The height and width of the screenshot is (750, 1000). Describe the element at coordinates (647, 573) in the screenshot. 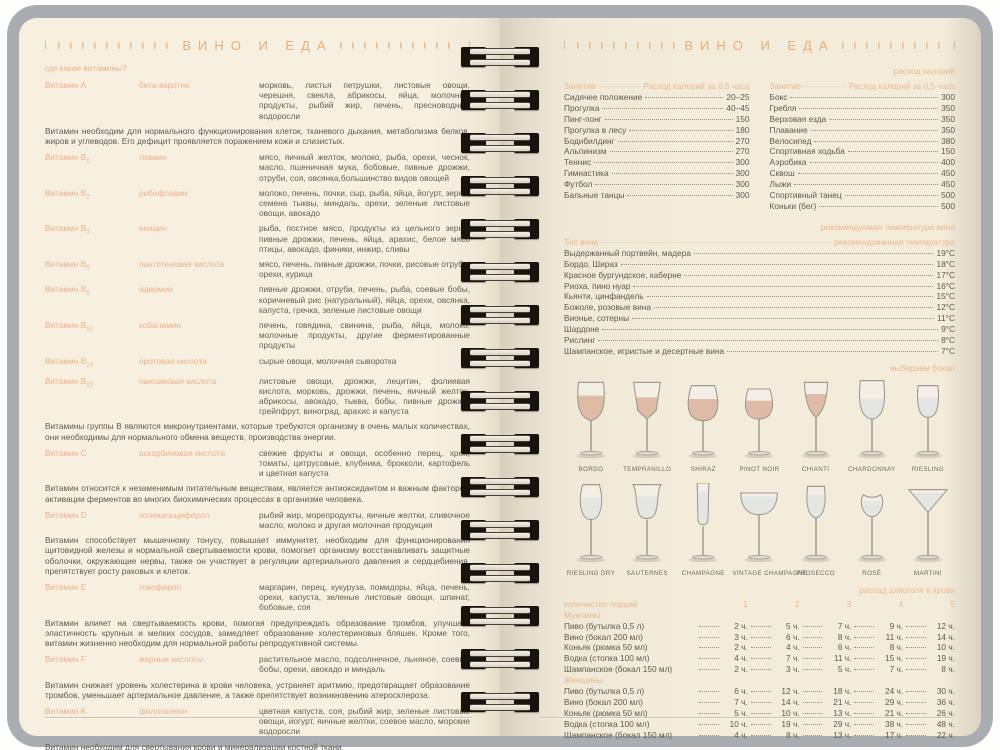

I see `wine-glass-label: SAUTERNES` at that location.